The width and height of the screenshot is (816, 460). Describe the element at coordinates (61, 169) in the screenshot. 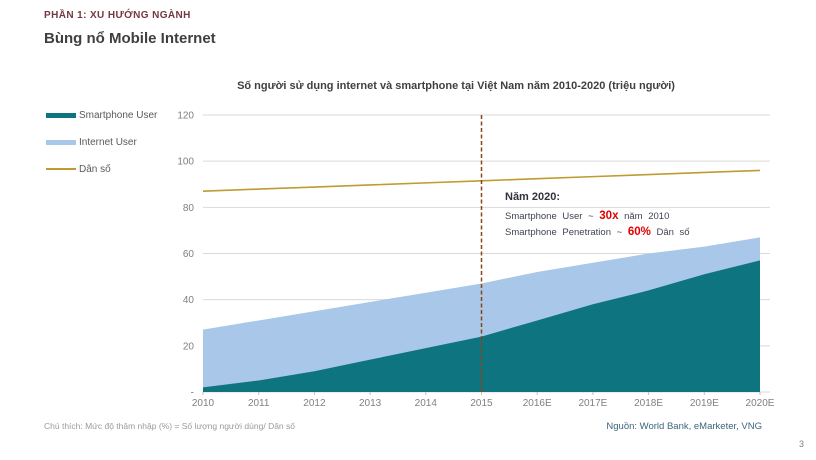

I see `dan-so-line-swatch-icon` at that location.